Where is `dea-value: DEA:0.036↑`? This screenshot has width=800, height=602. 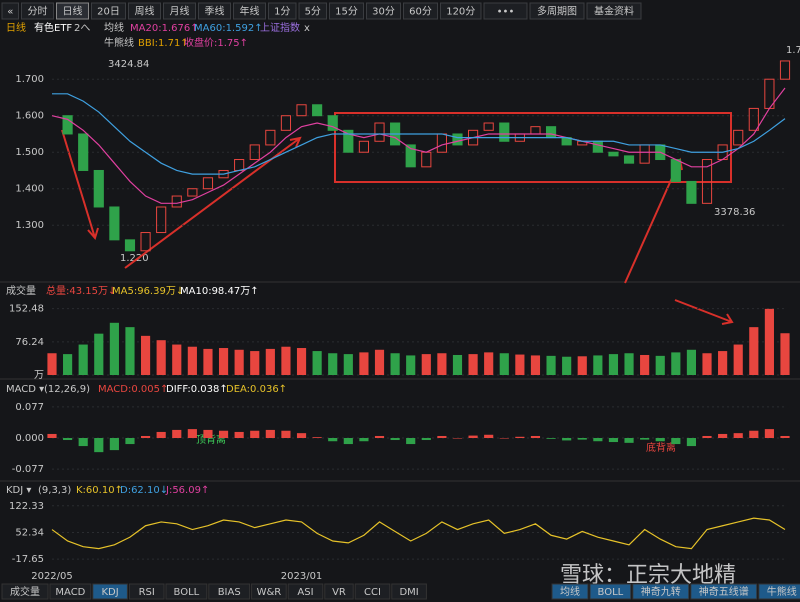 dea-value: DEA:0.036↑ is located at coordinates (256, 389).